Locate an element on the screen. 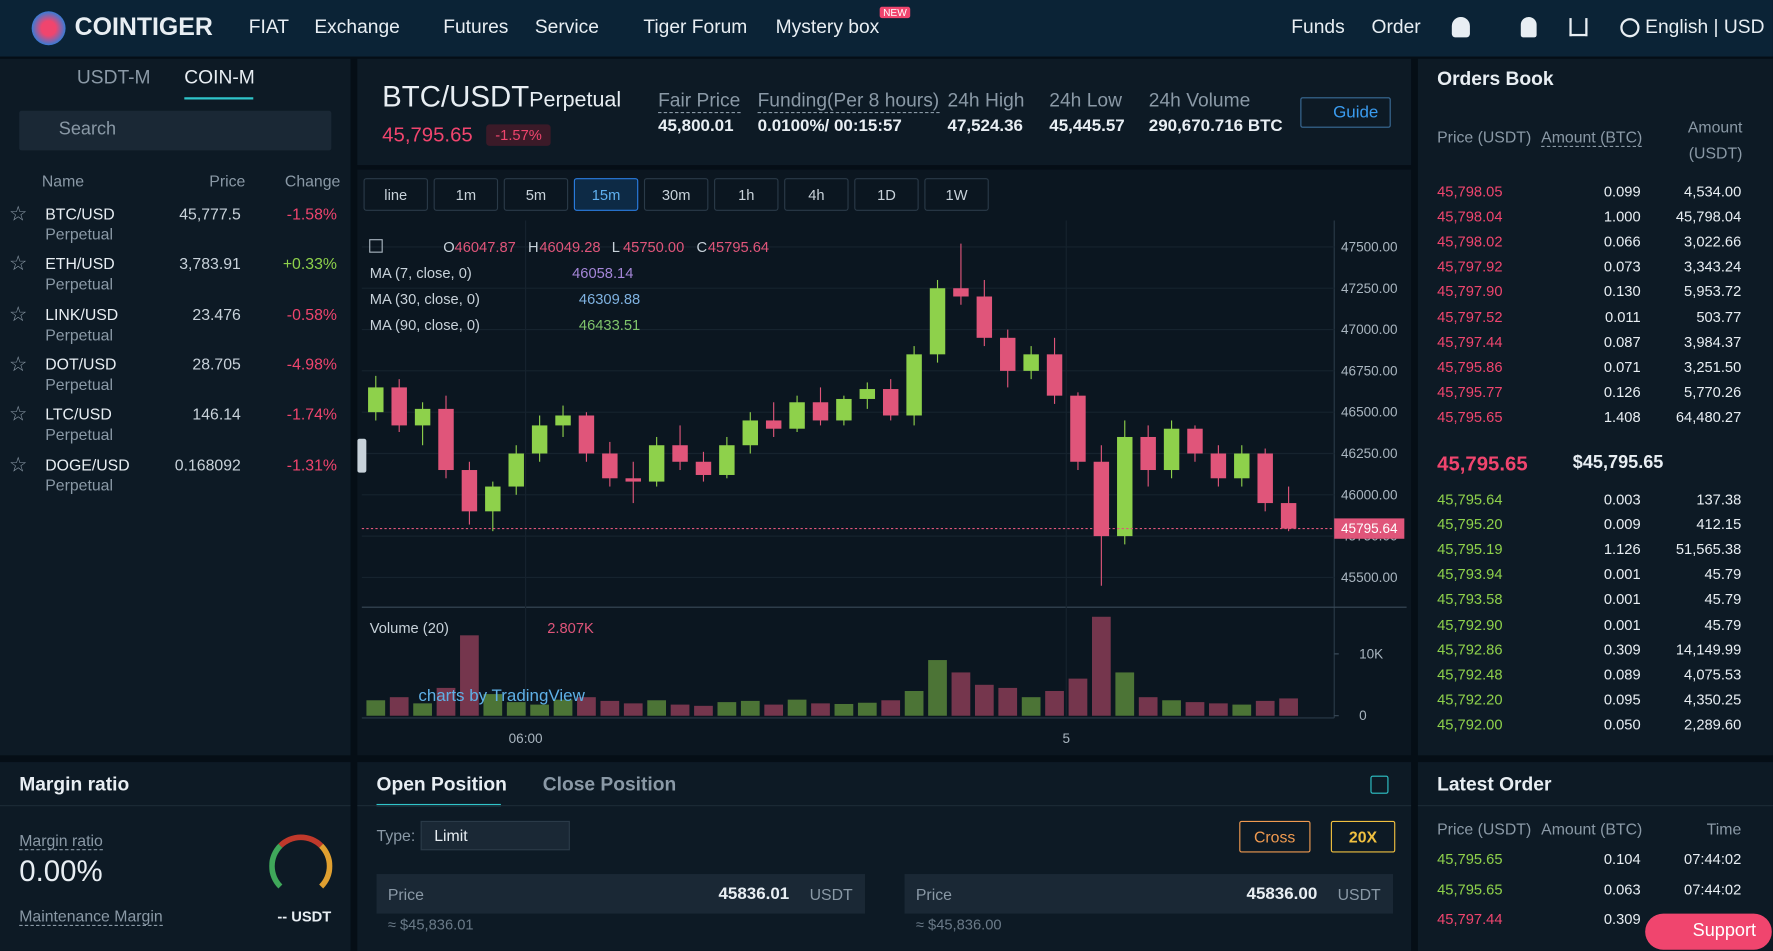 The height and width of the screenshot is (951, 1773). book-price: 45,797.92 is located at coordinates (1470, 267).